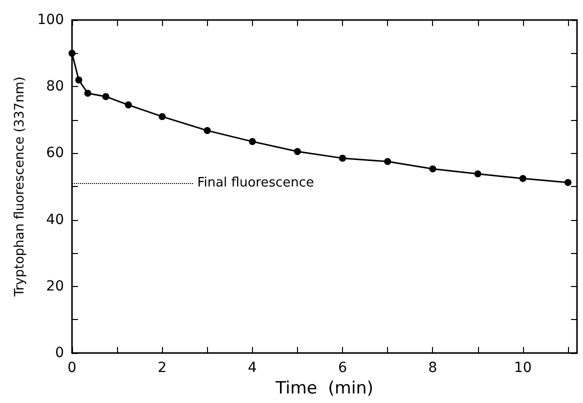 This screenshot has height=403, width=583. I want to click on y-tick-label: 0, so click(59, 353).